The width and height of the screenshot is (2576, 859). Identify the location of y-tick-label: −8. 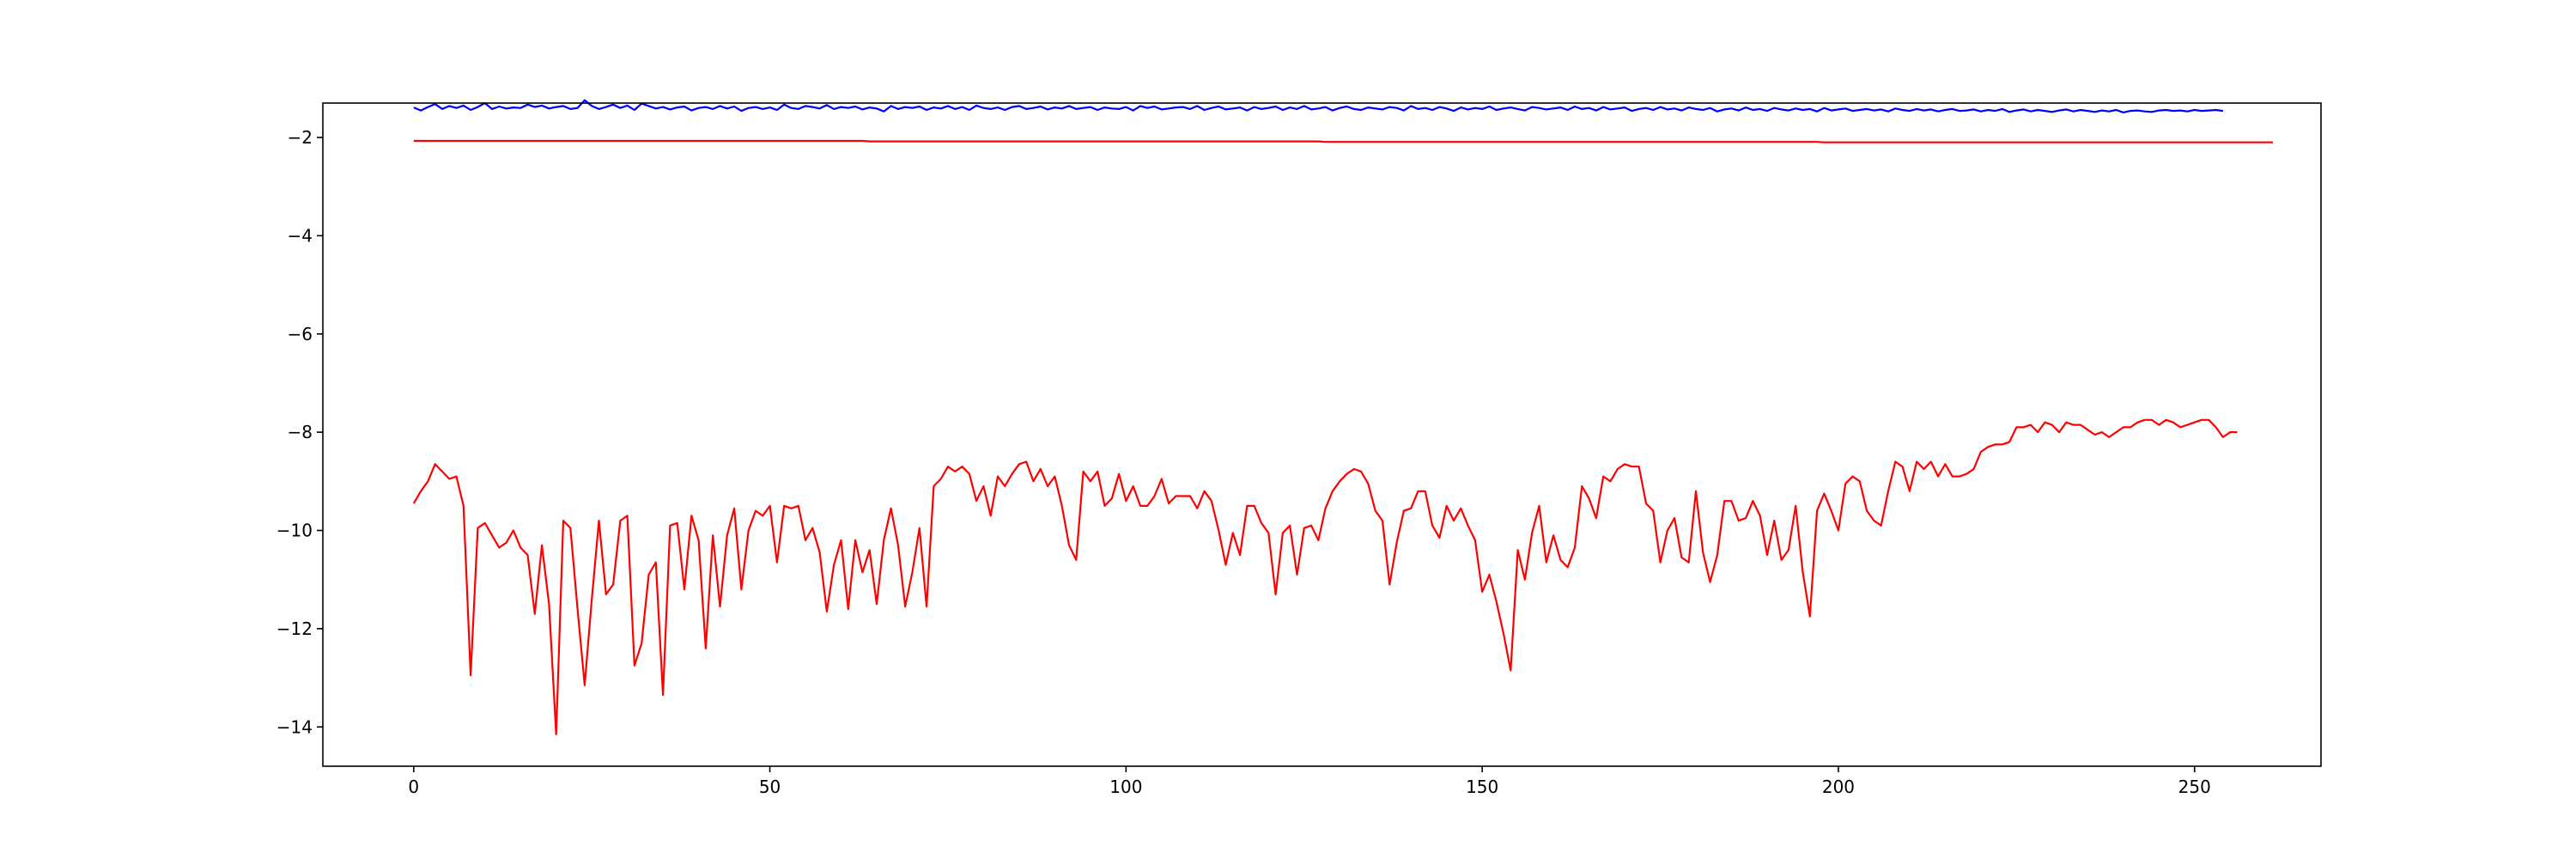
(301, 432).